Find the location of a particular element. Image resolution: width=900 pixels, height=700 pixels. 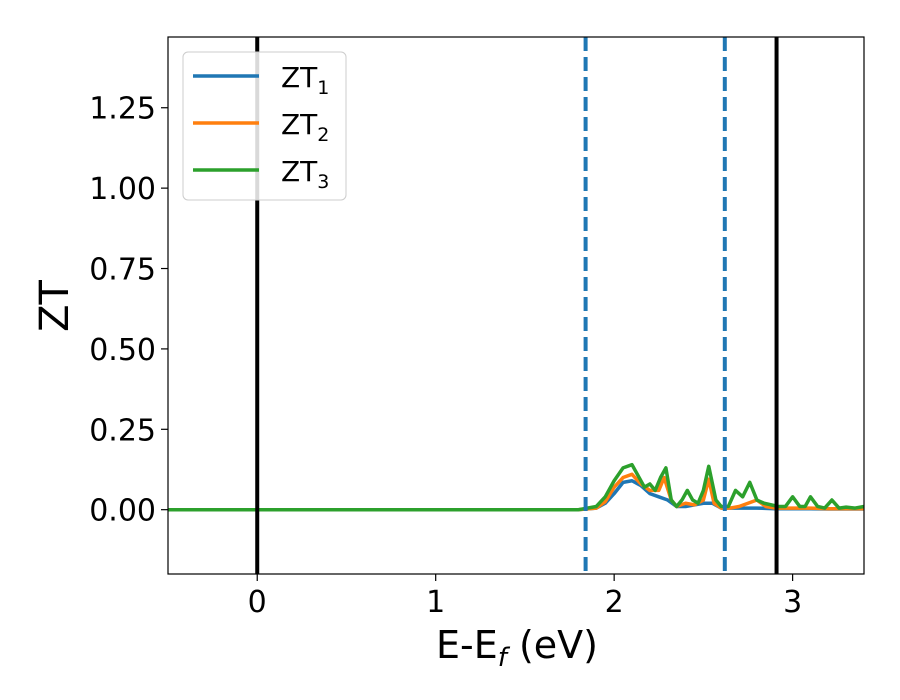

x-tick-label: 1 is located at coordinates (435, 602).